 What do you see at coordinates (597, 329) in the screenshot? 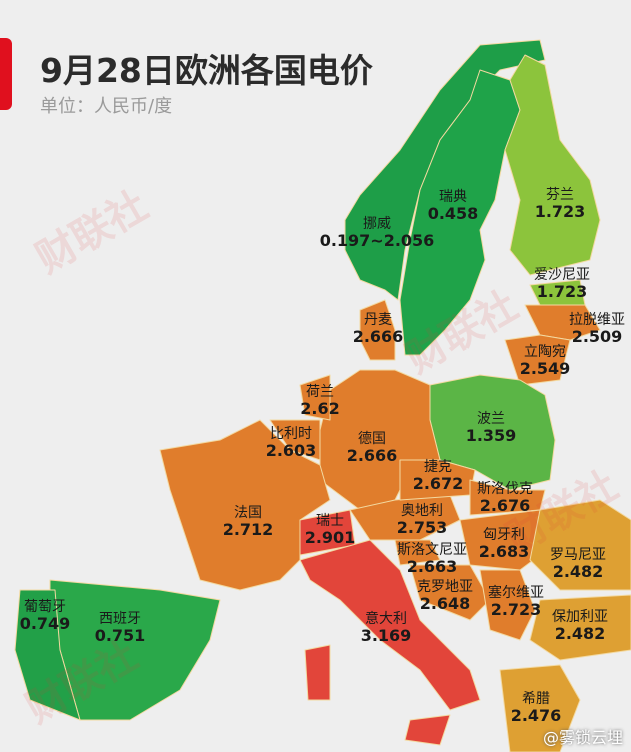
I see `label-latvia: 拉脱维亚 2.509` at bounding box center [597, 329].